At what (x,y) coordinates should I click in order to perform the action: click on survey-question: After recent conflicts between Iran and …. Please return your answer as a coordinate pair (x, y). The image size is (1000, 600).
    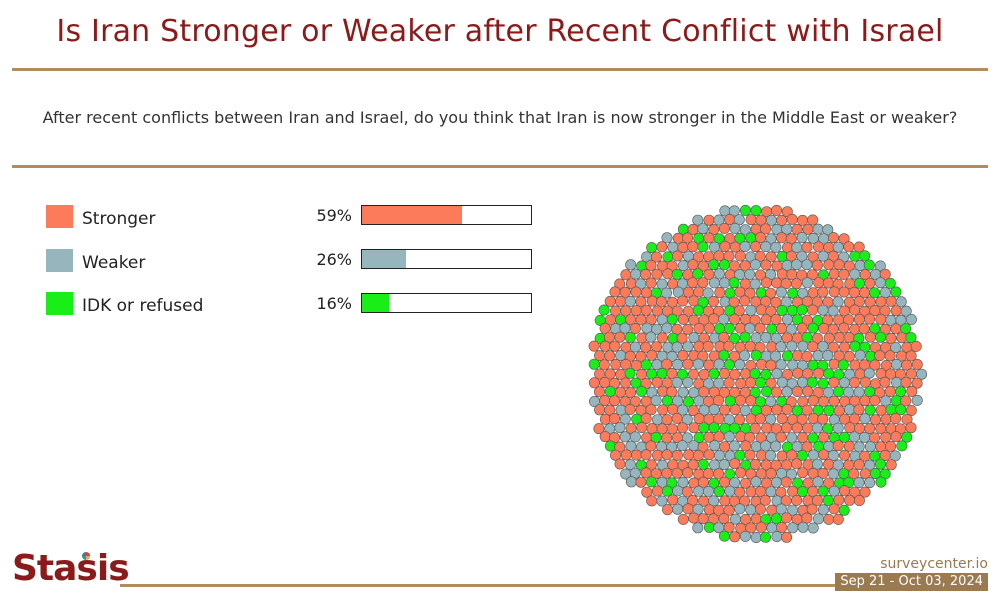
    Looking at the image, I should click on (500, 117).